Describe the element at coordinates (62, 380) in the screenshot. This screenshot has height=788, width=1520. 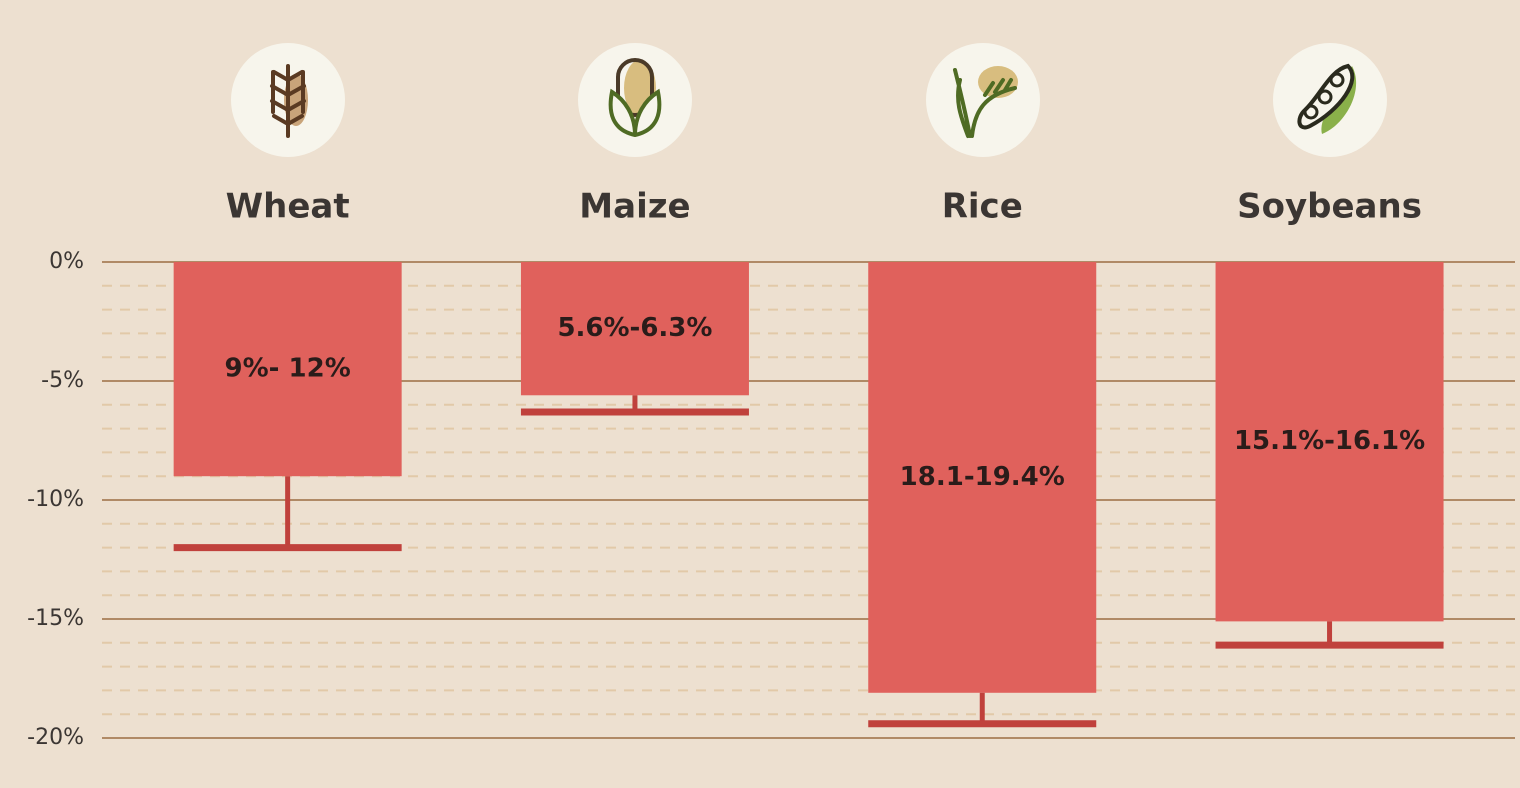
I see `y-tick-label: -5%` at that location.